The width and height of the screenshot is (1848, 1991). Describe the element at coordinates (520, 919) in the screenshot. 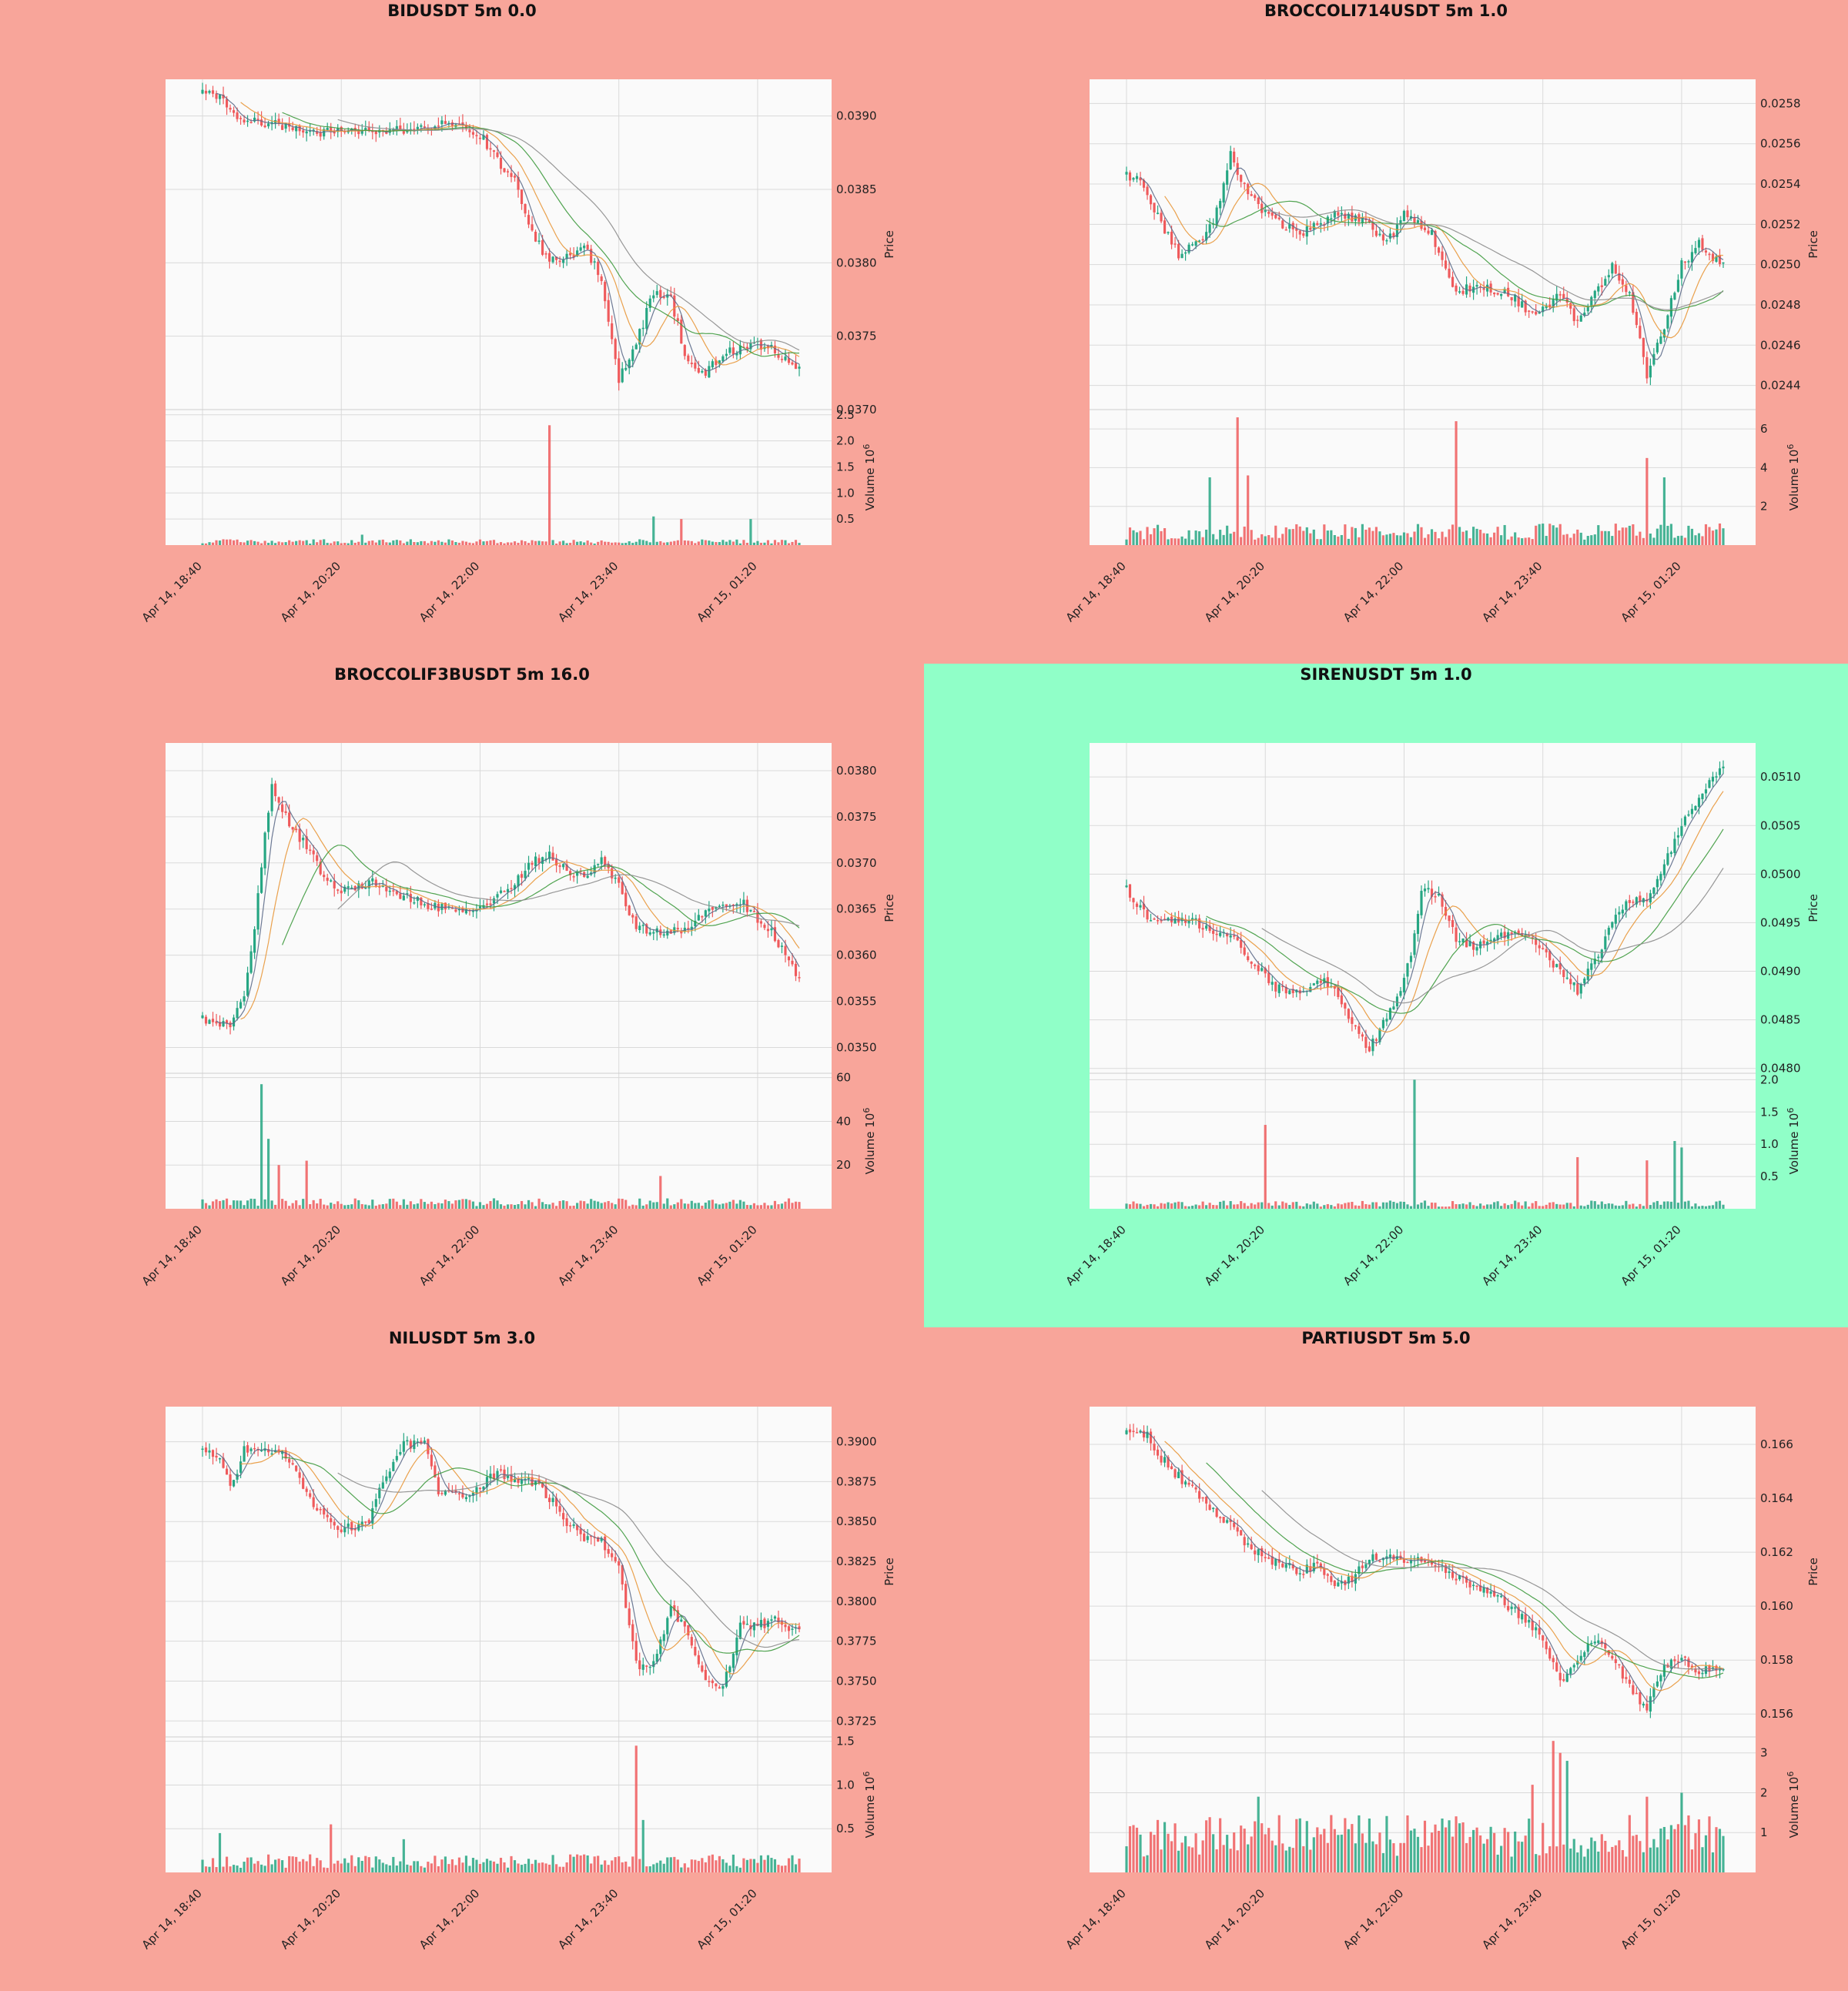

I see `moving-average-line` at that location.